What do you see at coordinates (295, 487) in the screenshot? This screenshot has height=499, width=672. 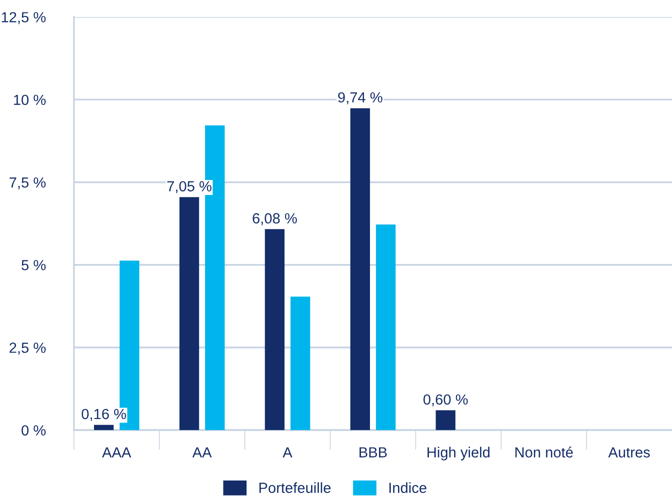 I see `legend-label: Portefeuille` at bounding box center [295, 487].